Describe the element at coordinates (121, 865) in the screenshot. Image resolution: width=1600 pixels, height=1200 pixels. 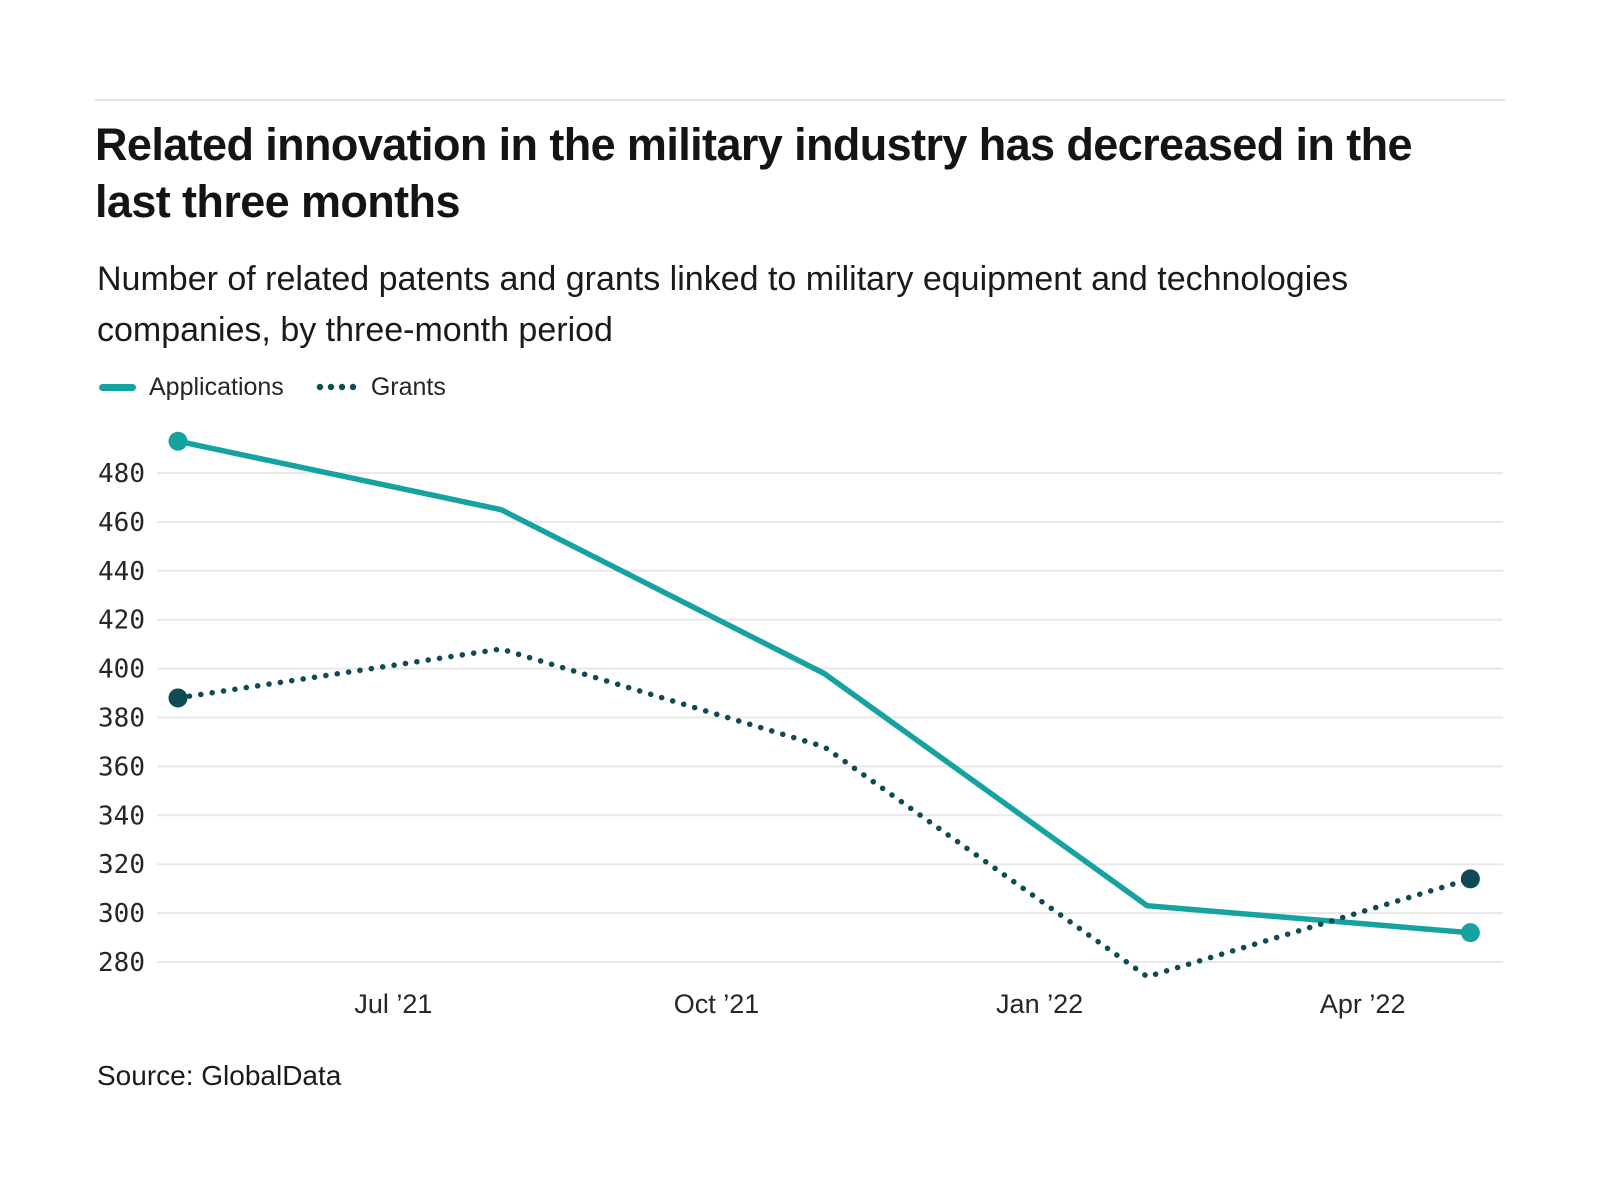
I see `y-tick-label-320: 320` at that location.